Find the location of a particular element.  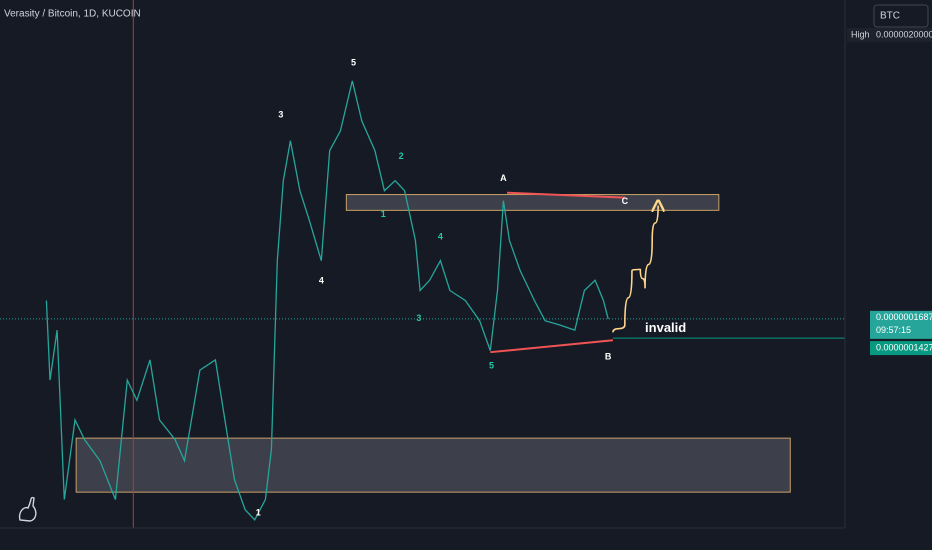

annotation: A is located at coordinates (503, 178).